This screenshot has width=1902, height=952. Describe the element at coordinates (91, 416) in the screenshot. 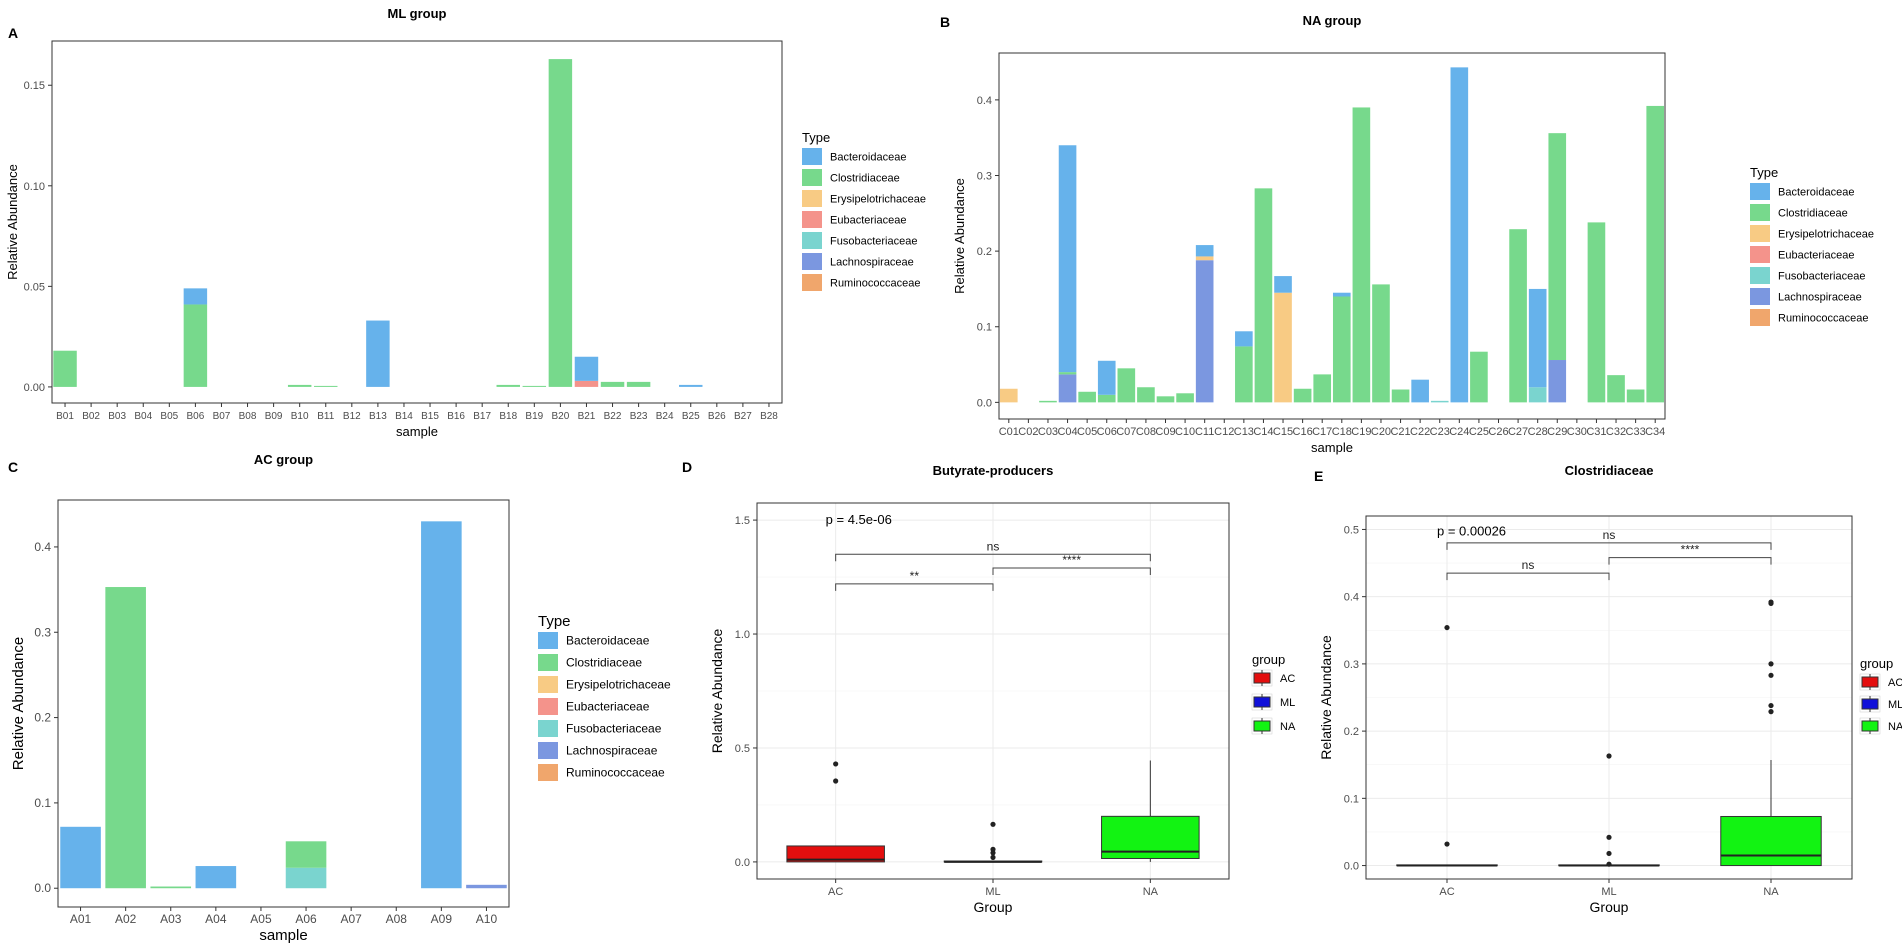

I see `x-tick-label: B02` at that location.